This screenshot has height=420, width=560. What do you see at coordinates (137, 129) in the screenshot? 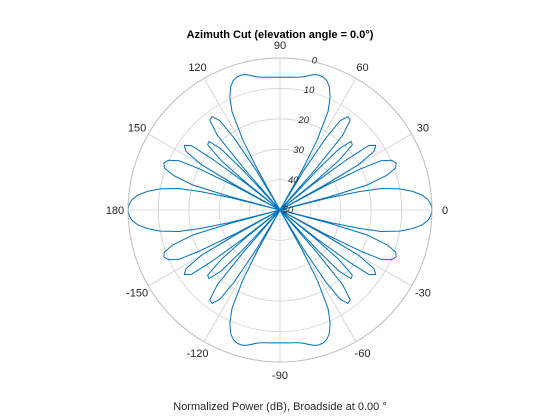
I see `angle-tick-label: 150` at bounding box center [137, 129].